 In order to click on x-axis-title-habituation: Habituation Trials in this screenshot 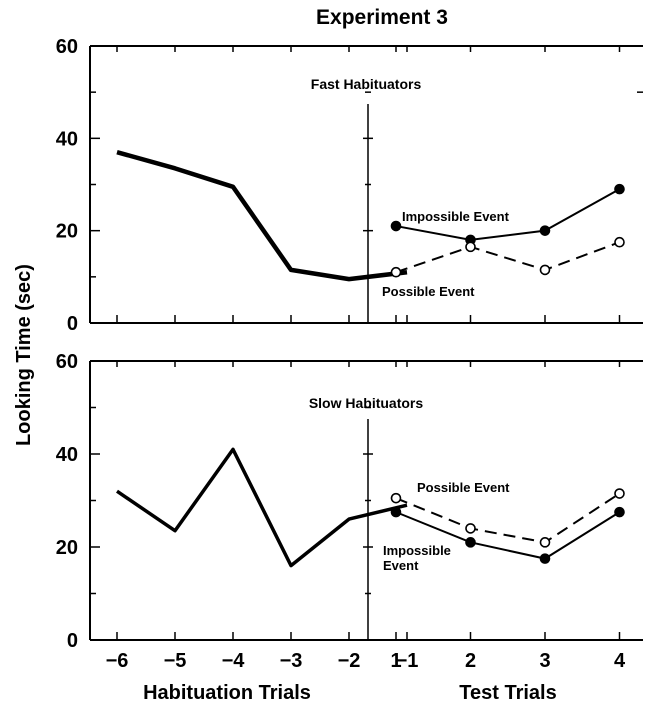, I will do `click(227, 693)`.